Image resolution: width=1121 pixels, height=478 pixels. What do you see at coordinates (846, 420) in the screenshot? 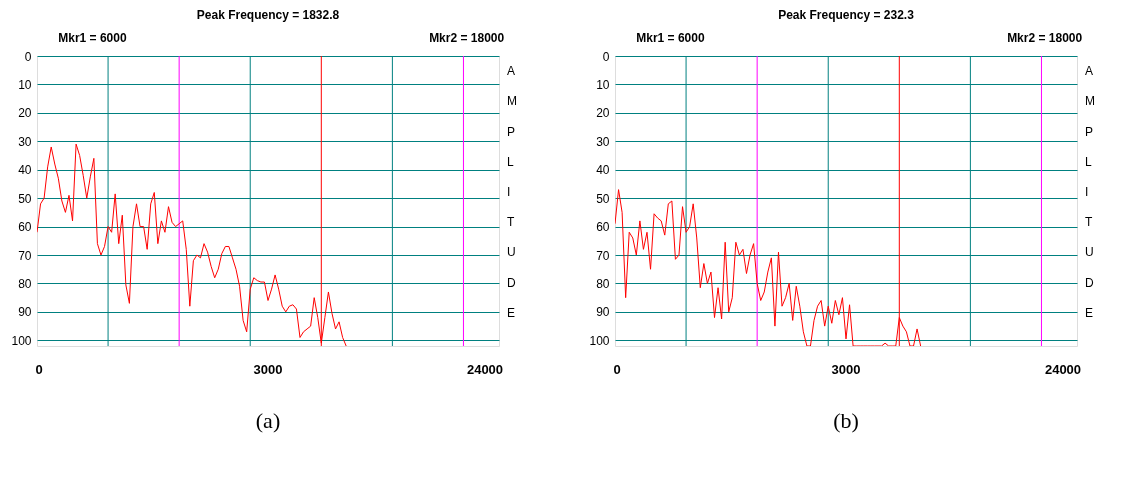
I see `text: (b)` at bounding box center [846, 420].